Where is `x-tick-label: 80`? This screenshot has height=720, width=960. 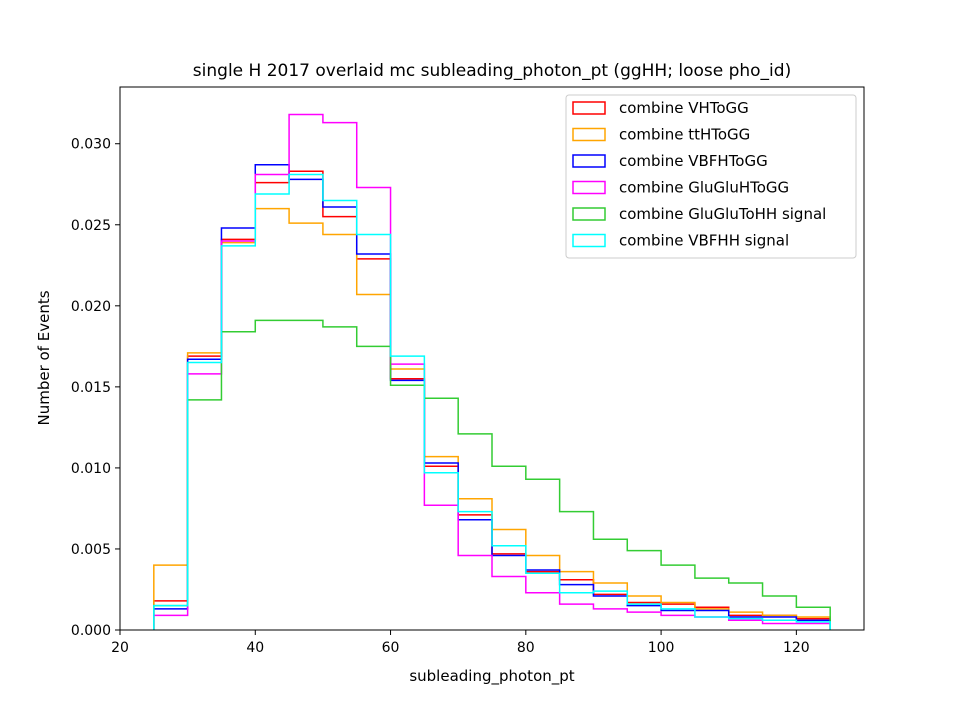
x-tick-label: 80 is located at coordinates (526, 648).